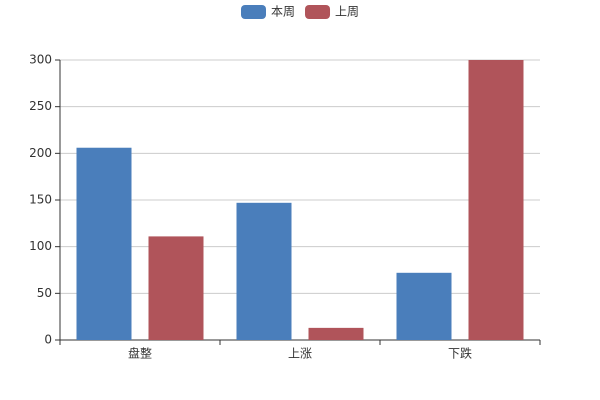 The height and width of the screenshot is (400, 600). I want to click on y-tick-label: 200, so click(40, 153).